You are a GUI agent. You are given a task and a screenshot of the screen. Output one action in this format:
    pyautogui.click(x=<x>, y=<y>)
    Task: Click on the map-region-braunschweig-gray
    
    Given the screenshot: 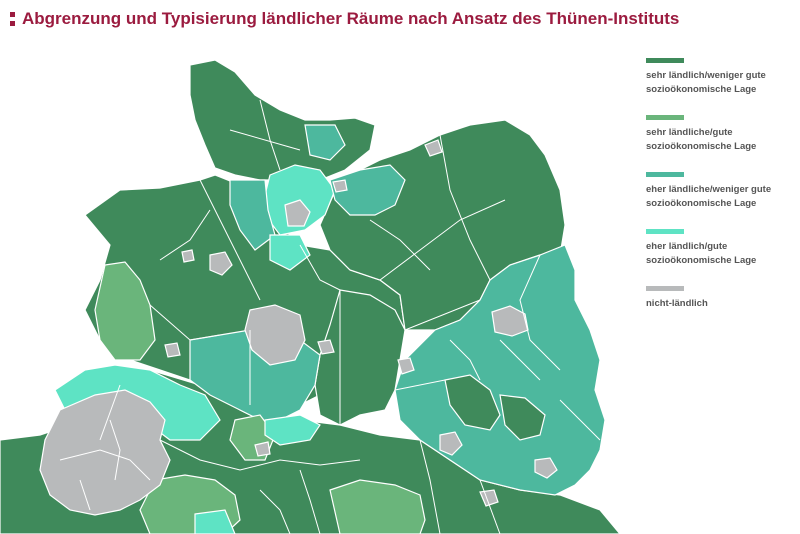 What is the action you would take?
    pyautogui.click(x=326, y=347)
    